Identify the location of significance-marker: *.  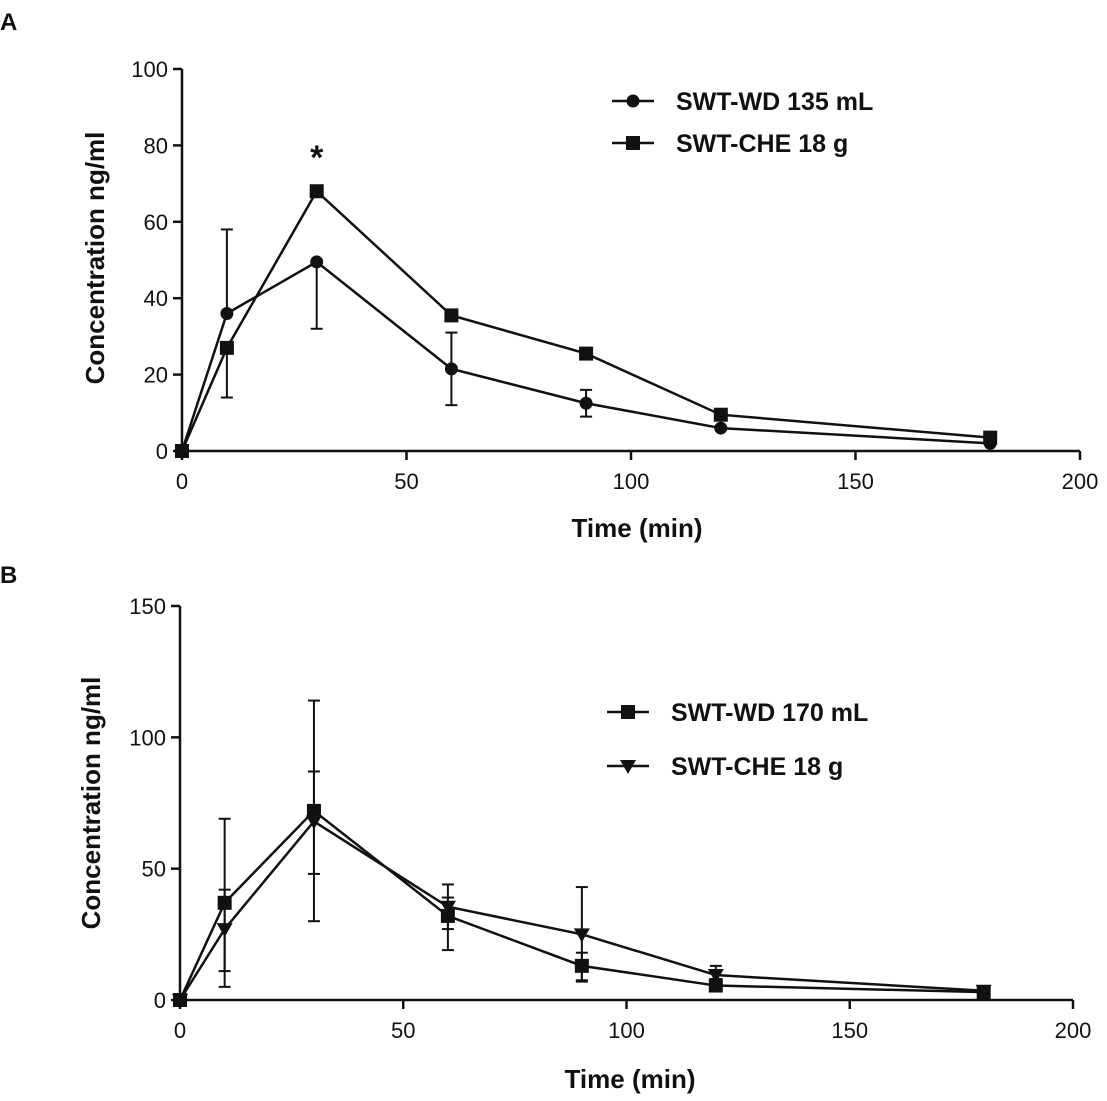
(317, 158).